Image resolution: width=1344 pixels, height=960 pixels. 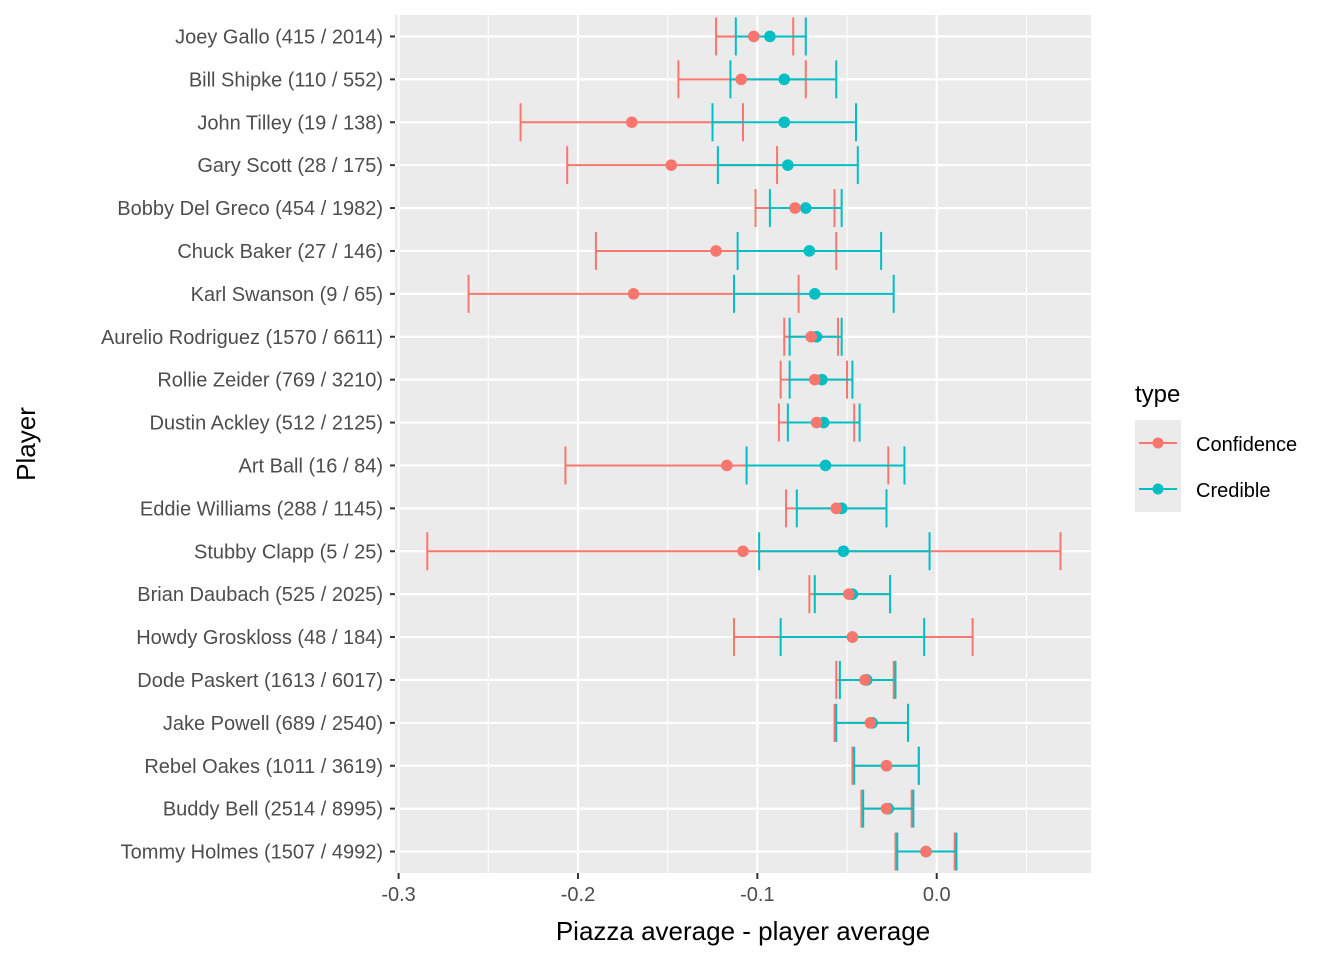 I want to click on y-tick-label: Howdy Groskloss (48 / 184), so click(x=259, y=638).